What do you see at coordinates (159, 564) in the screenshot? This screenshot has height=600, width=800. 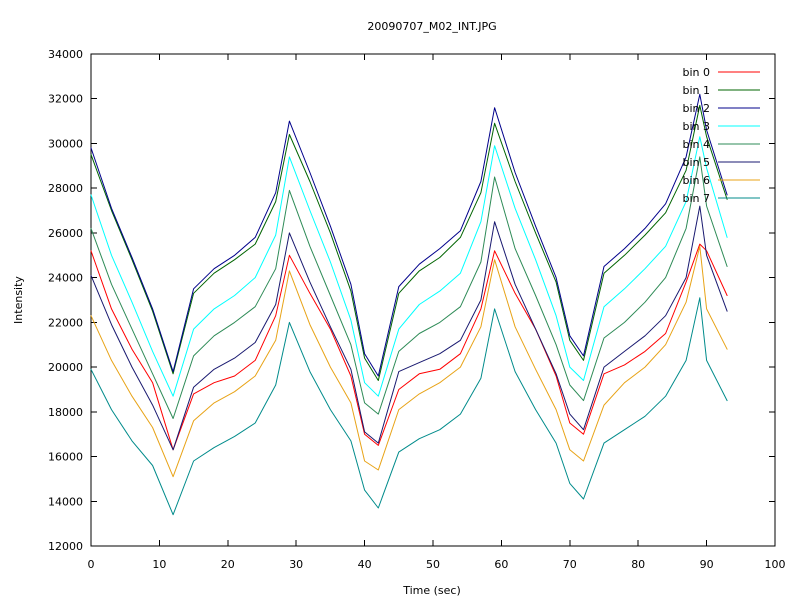 I see `x-tick-label: 10` at bounding box center [159, 564].